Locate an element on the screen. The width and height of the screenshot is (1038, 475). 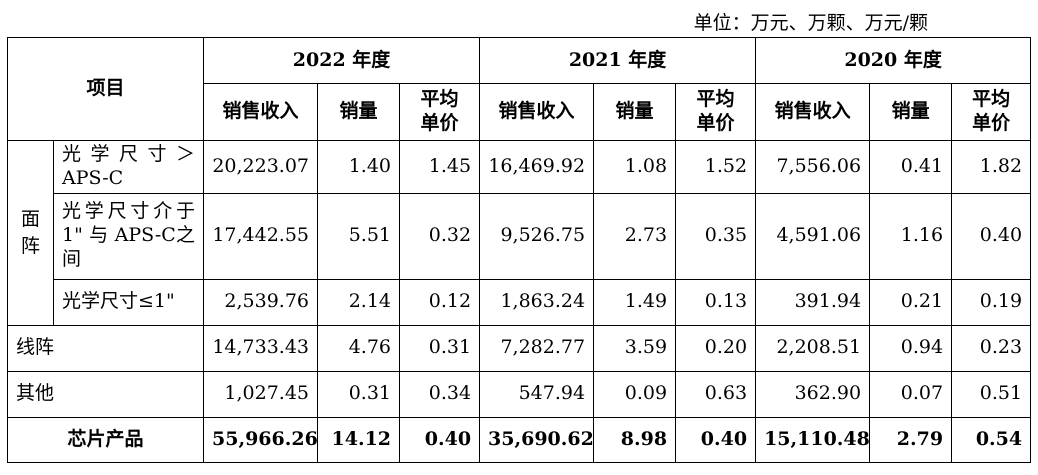
header-year-2021: 2021 年度 is located at coordinates (618, 60).